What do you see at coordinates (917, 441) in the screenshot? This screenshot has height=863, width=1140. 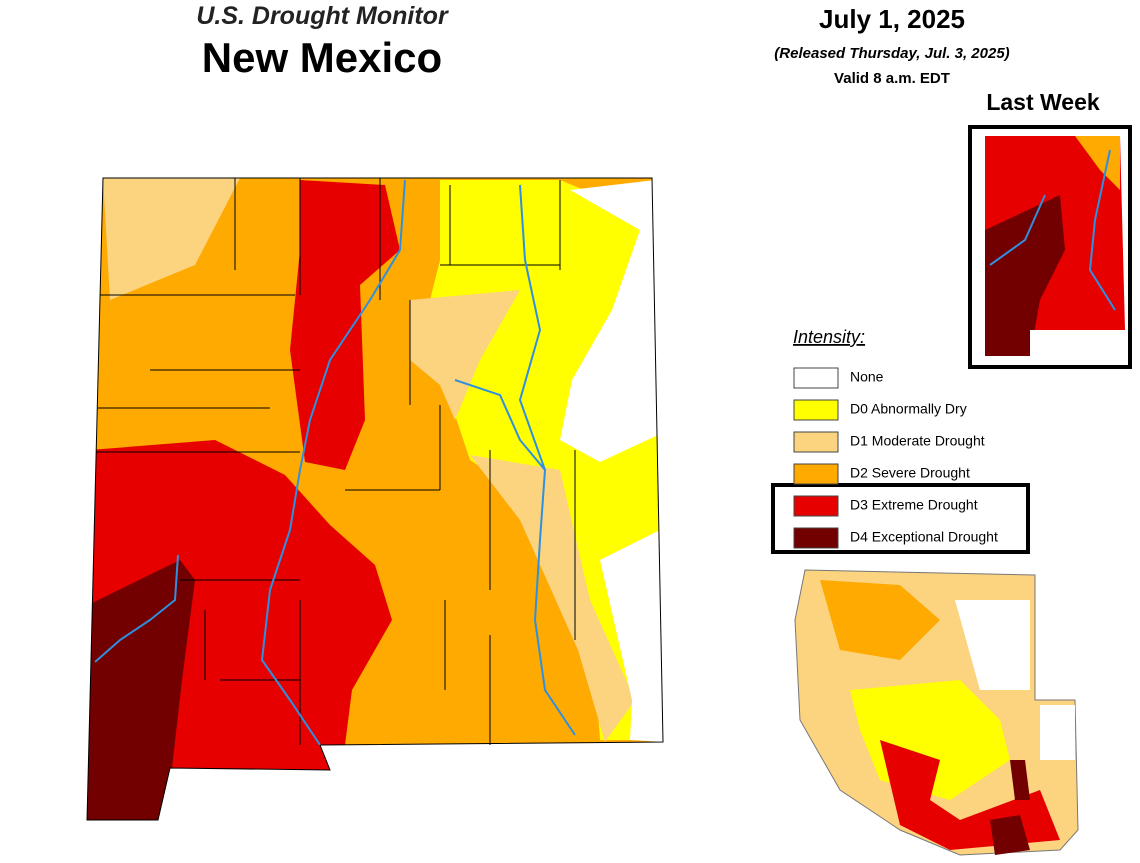 I see `legend-label: D1 Moderate Drought` at bounding box center [917, 441].